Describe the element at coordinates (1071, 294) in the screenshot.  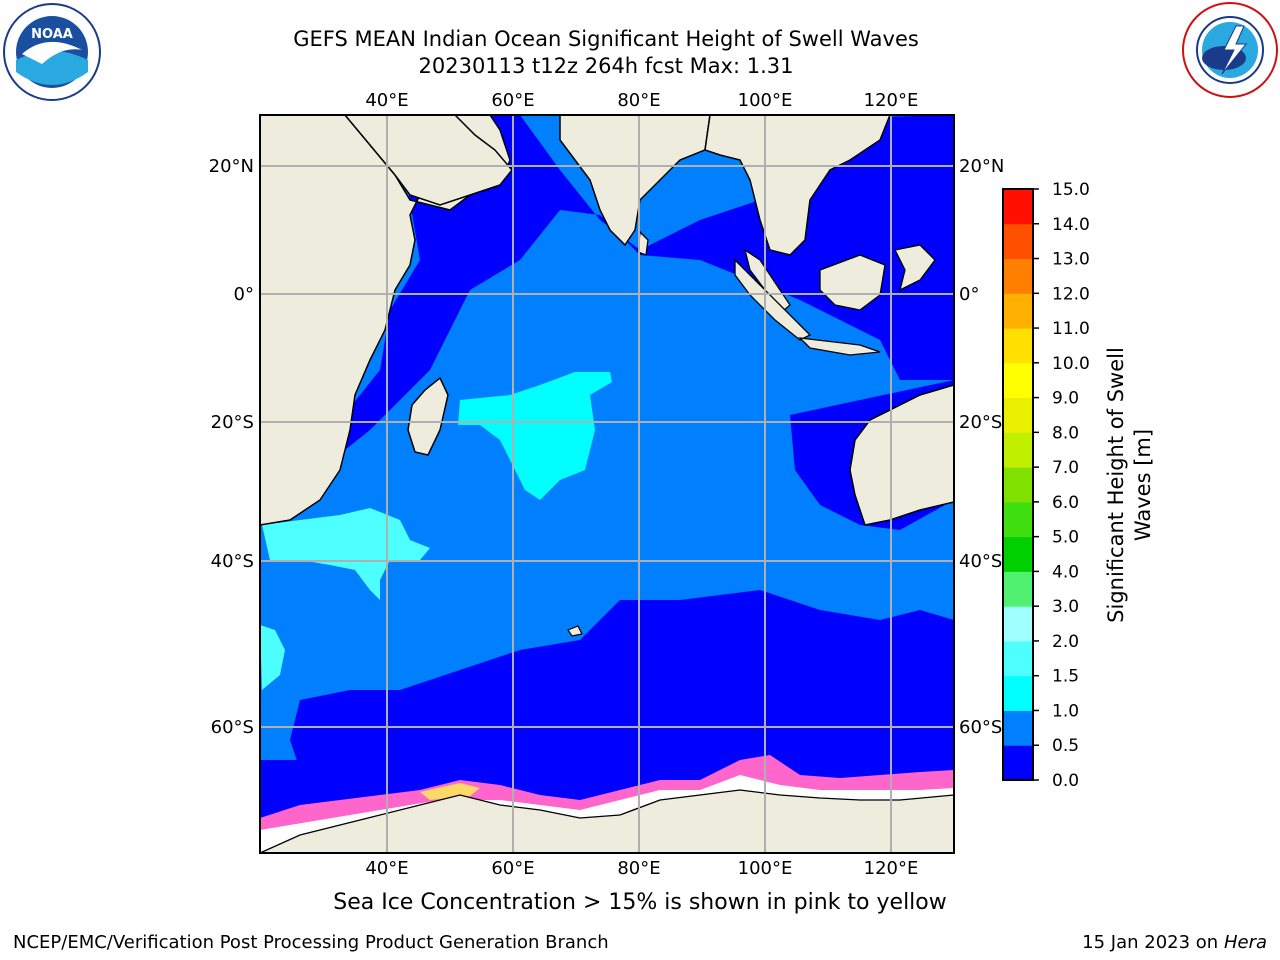
I see `colorbar-tick-label: 12.0` at that location.